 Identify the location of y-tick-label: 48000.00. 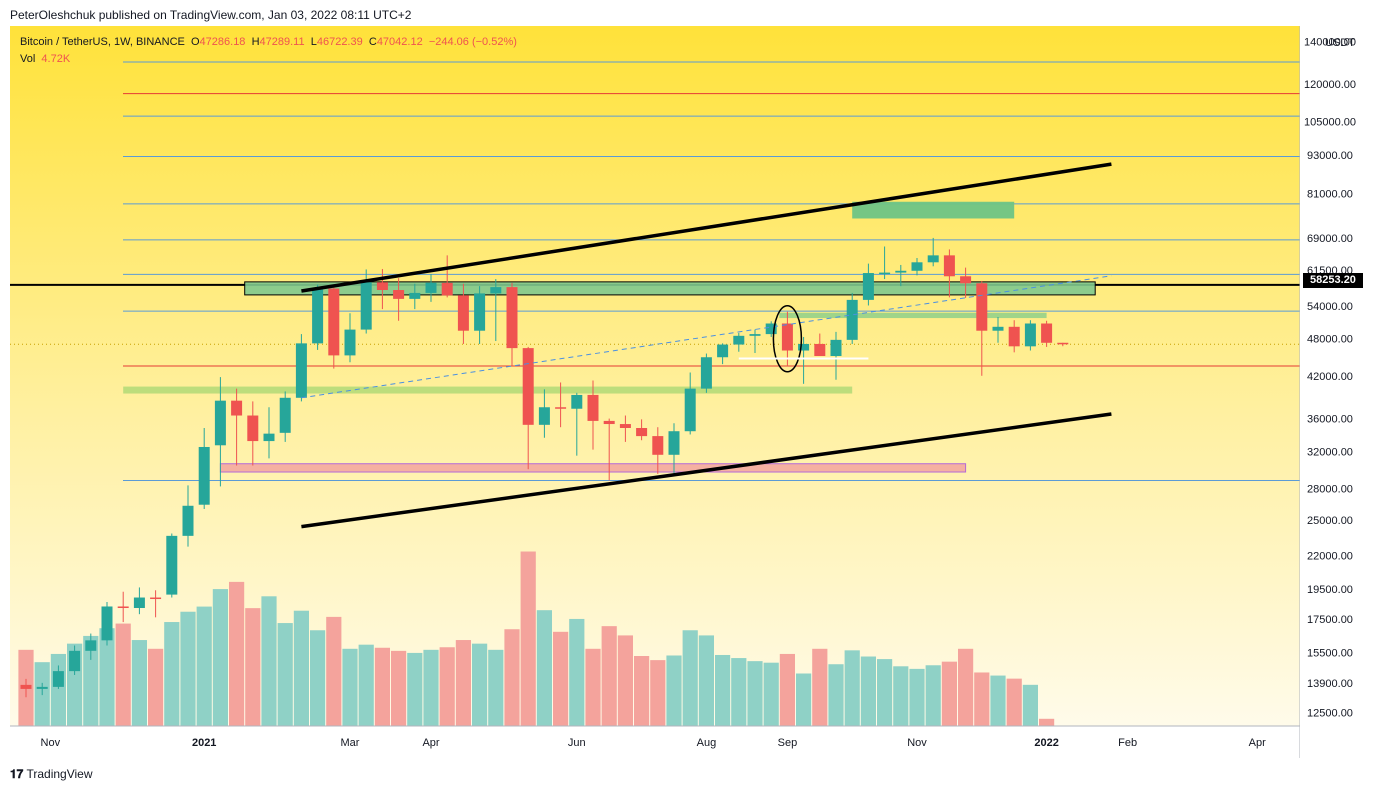
(1330, 340).